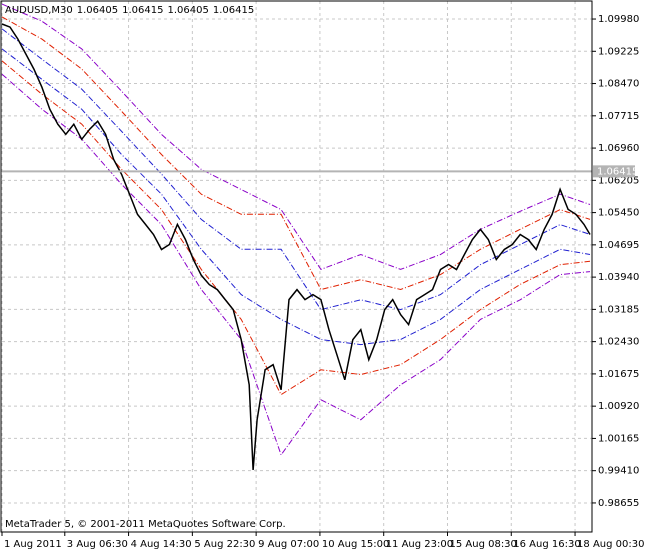 This screenshot has height=554, width=646. What do you see at coordinates (355, 544) in the screenshot?
I see `x-tick-label: 10 Aug 15:00` at bounding box center [355, 544].